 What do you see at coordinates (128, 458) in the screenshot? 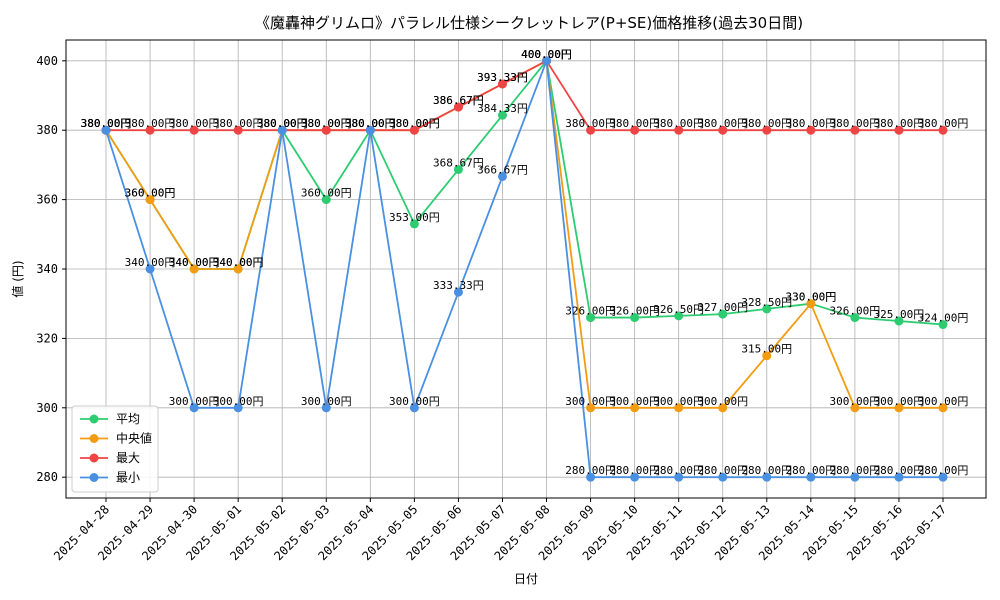
I see `legend-label: 最大` at bounding box center [128, 458].